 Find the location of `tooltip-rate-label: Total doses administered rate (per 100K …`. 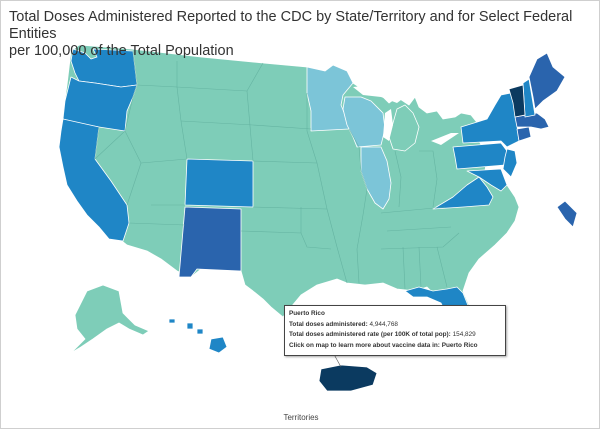

tooltip-rate-label: Total doses administered rate (per 100K … is located at coordinates (370, 334).